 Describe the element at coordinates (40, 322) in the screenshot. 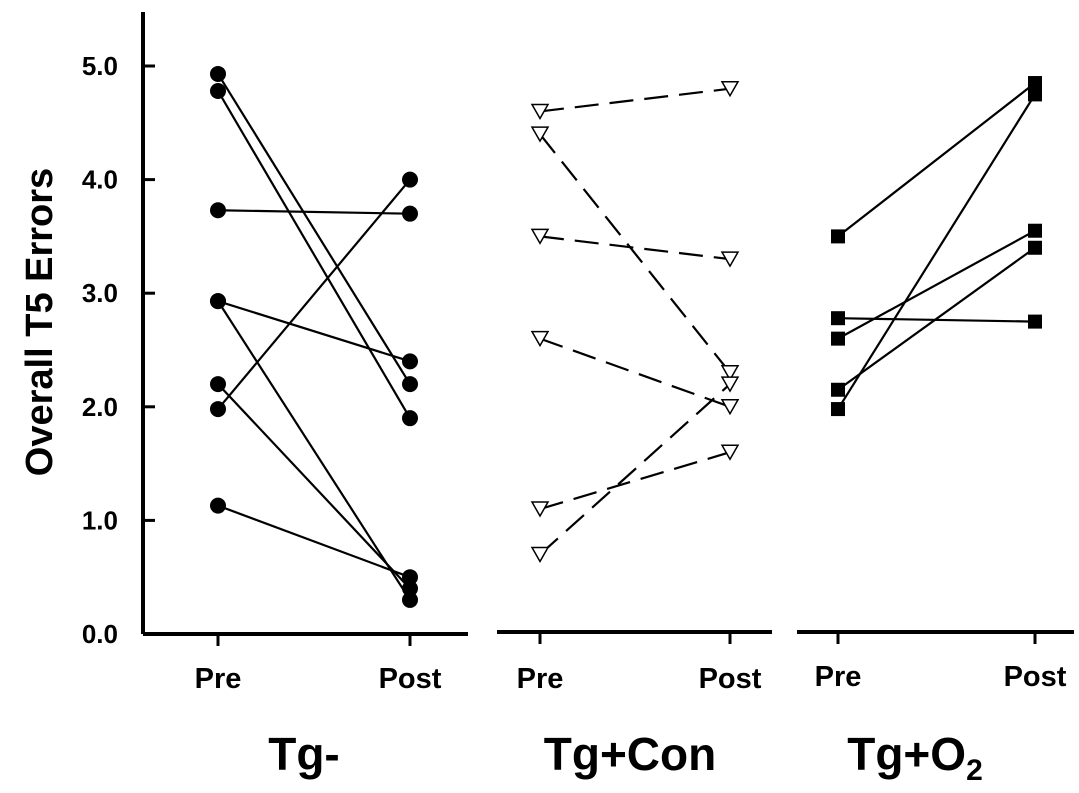

I see `y-axis-label: Overall T5 Errors` at that location.